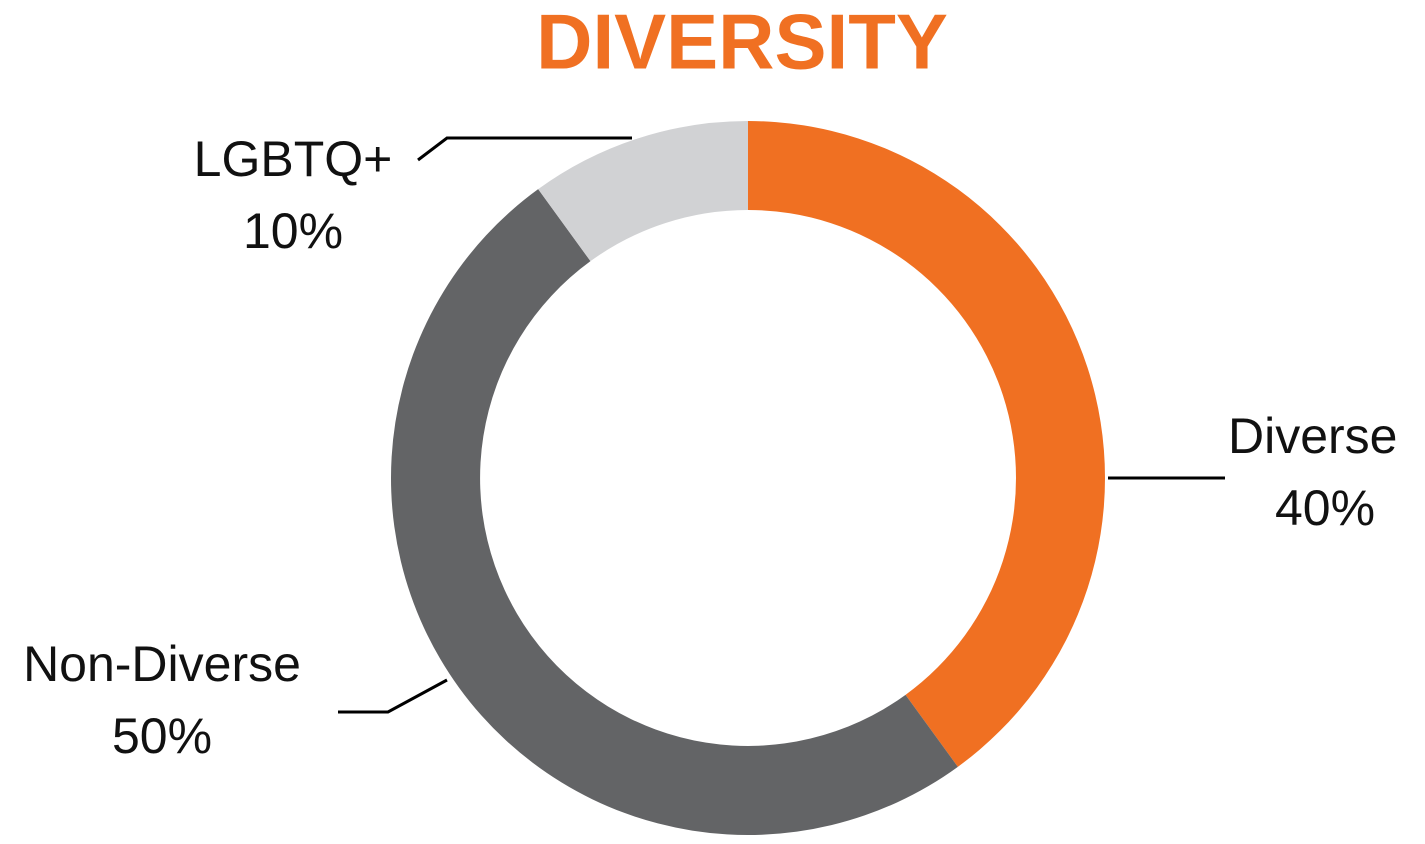  Describe the element at coordinates (1325, 508) in the screenshot. I see `slice-value-label: 40%` at that location.